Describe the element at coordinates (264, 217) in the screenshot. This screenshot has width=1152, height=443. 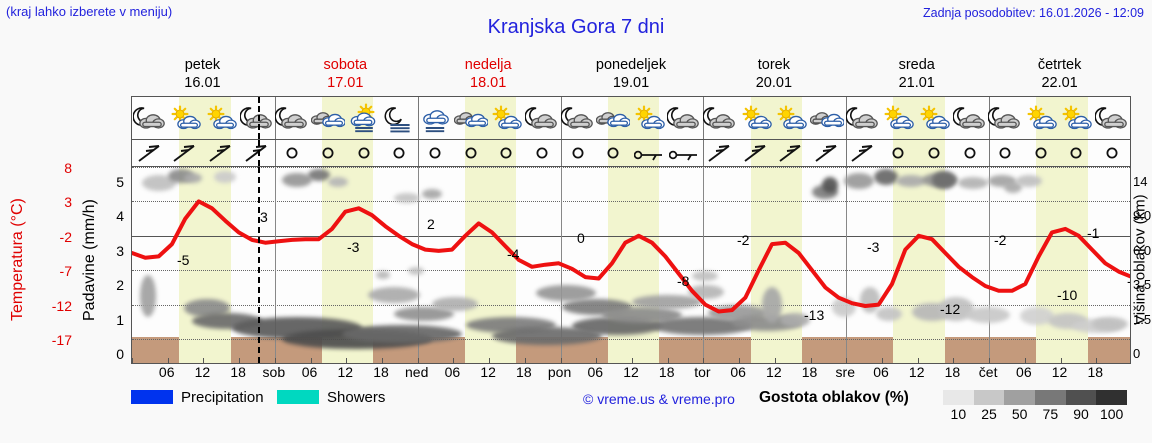
I see `temp-point-label-1: 3` at that location.